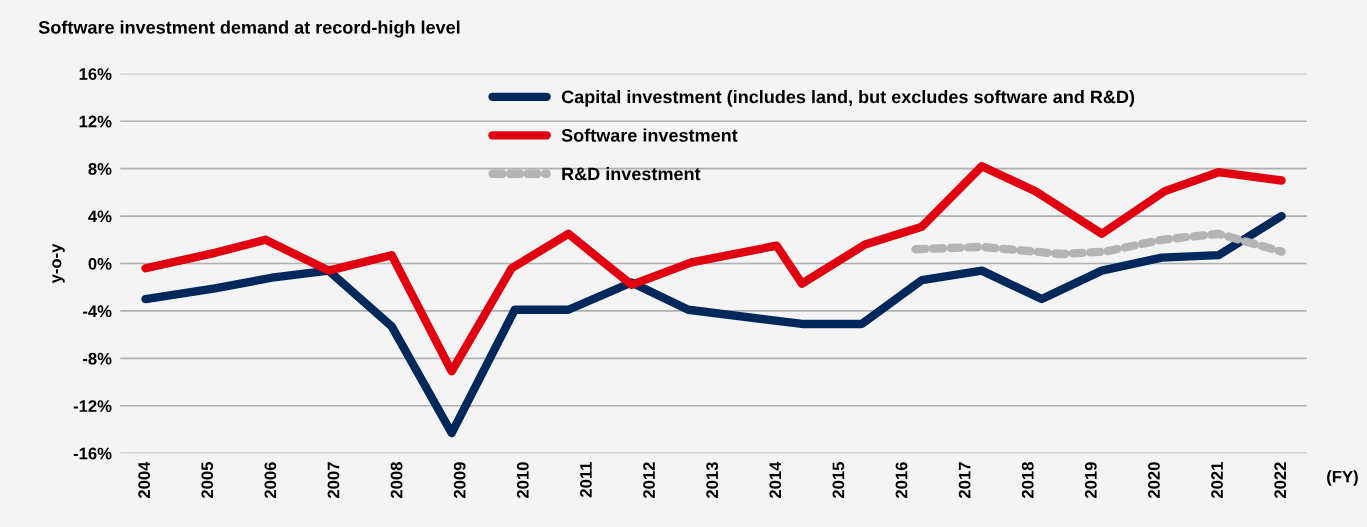 Image resolution: width=1367 pixels, height=527 pixels. I want to click on y-tick-label: -12%, so click(92, 406).